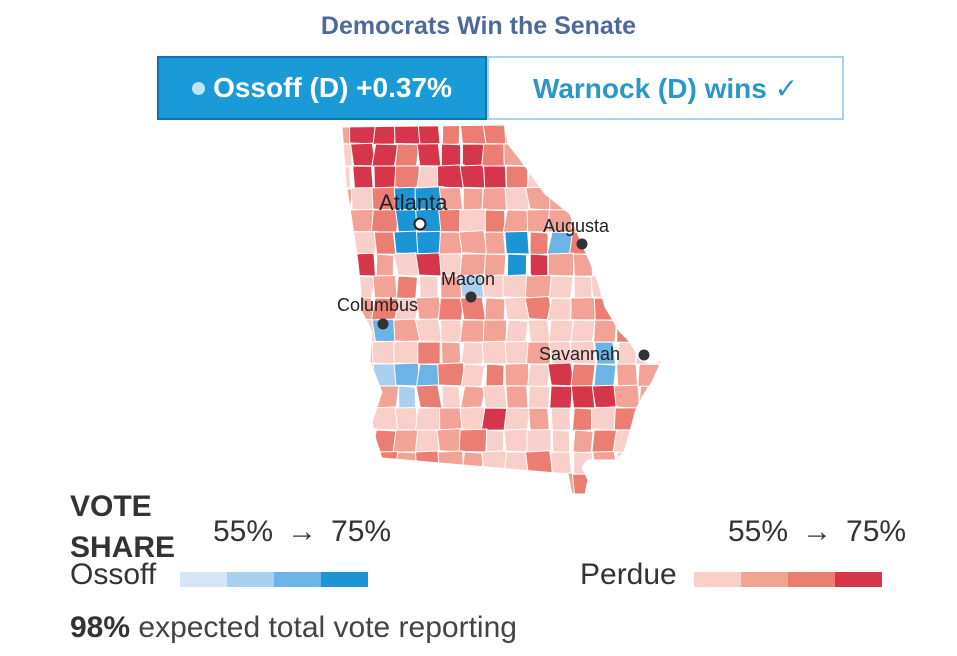  Describe the element at coordinates (471, 297) in the screenshot. I see `macon-marker` at that location.